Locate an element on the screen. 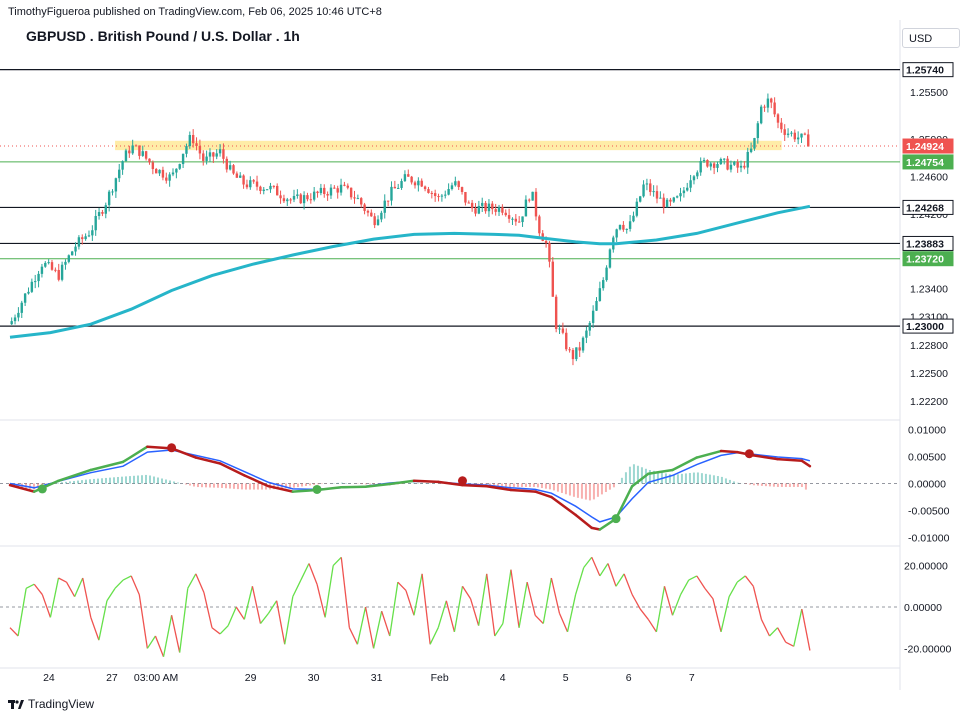 Image resolution: width=975 pixels, height=720 pixels. macd-cross-marker is located at coordinates (462, 481).